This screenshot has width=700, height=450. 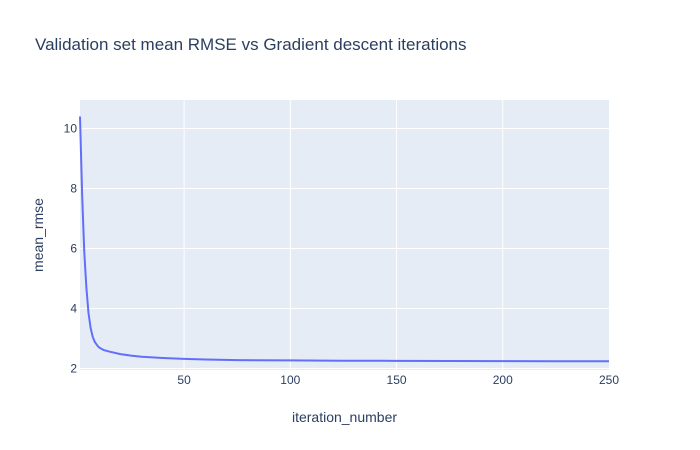 What do you see at coordinates (71, 129) in the screenshot?
I see `y-tick-label: 10` at bounding box center [71, 129].